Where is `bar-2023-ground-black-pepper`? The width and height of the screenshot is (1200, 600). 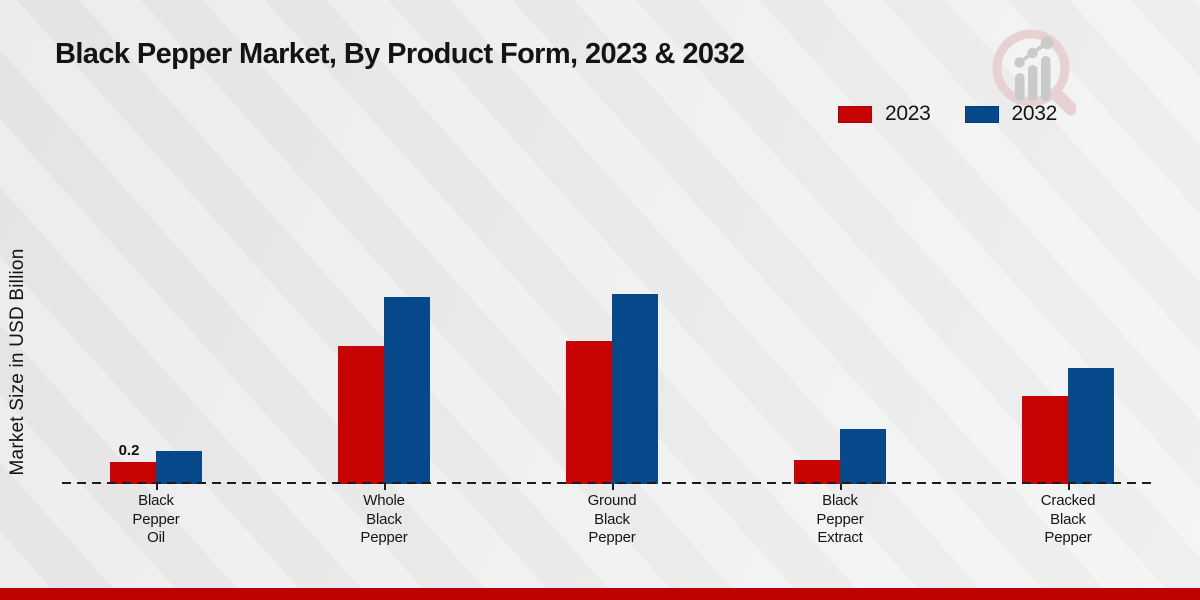
bar-2023-ground-black-pepper is located at coordinates (589, 412).